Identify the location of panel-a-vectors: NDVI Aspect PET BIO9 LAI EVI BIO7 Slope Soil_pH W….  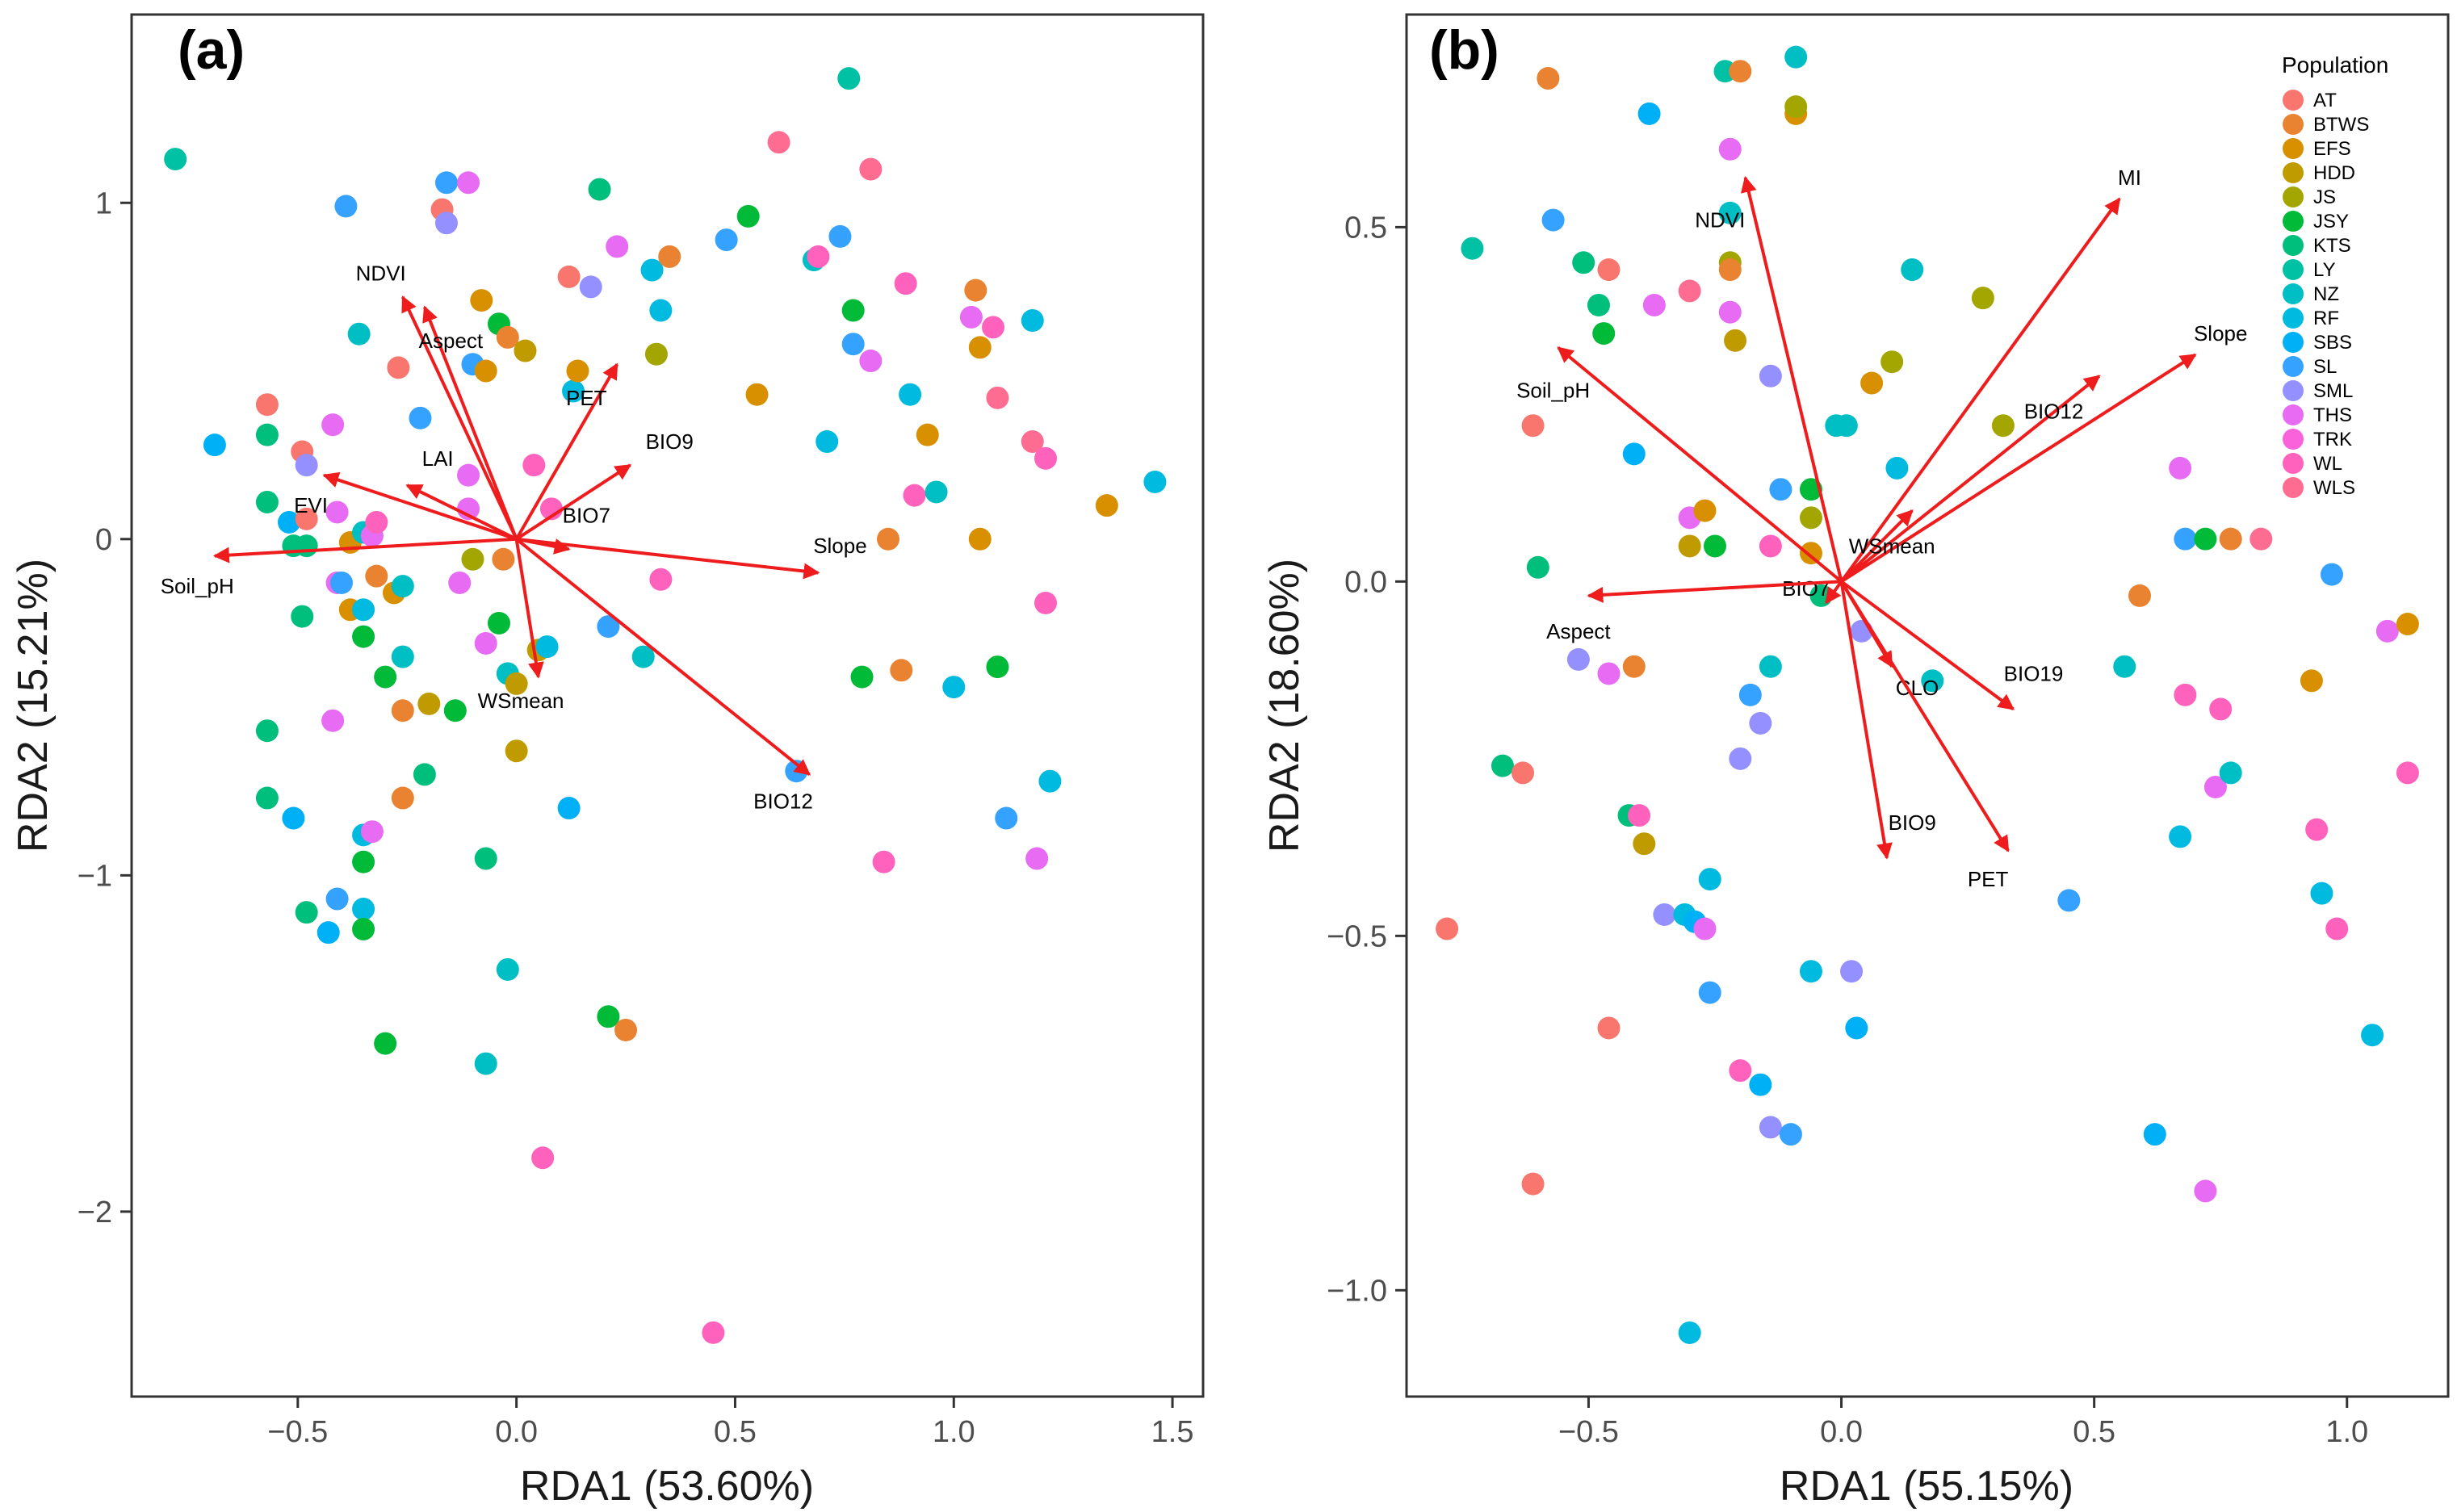
(514, 538).